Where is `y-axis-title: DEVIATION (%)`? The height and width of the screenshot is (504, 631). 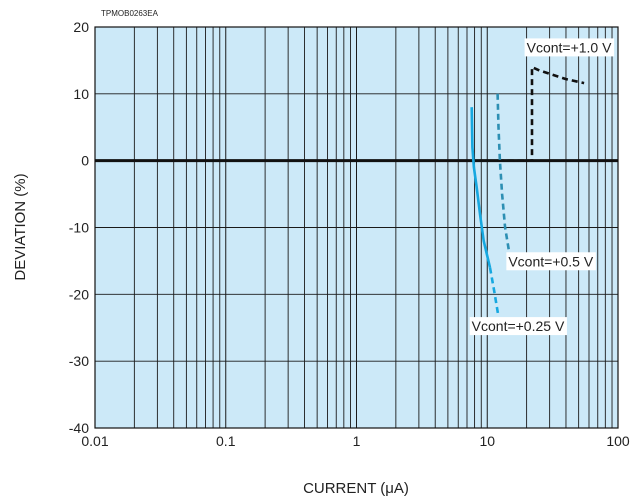 y-axis-title: DEVIATION (%) is located at coordinates (20, 226).